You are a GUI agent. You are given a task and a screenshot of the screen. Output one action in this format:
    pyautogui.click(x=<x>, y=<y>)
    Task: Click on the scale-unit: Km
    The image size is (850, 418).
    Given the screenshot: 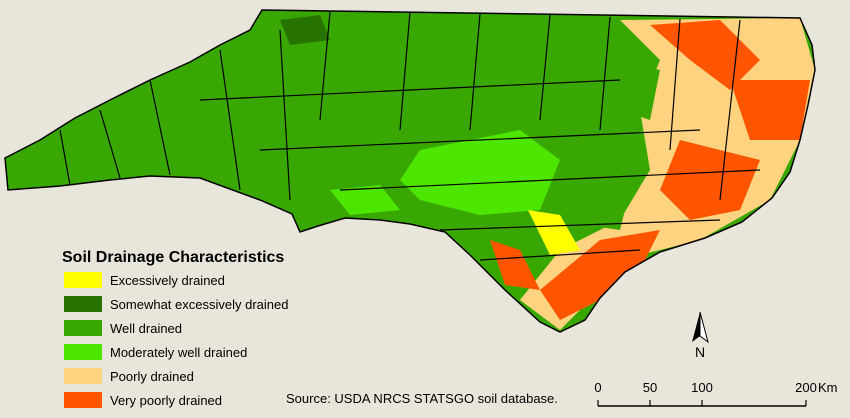 What is the action you would take?
    pyautogui.click(x=828, y=387)
    